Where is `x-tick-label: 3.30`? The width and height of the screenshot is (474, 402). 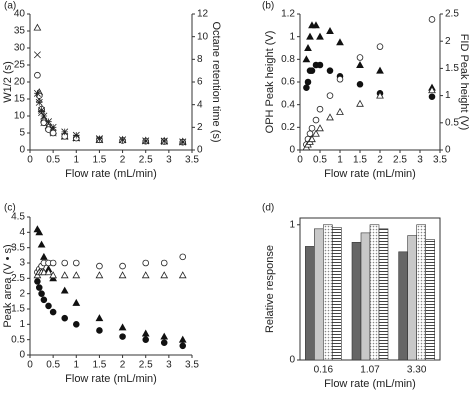 x-tick-label: 3.30 is located at coordinates (417, 370).